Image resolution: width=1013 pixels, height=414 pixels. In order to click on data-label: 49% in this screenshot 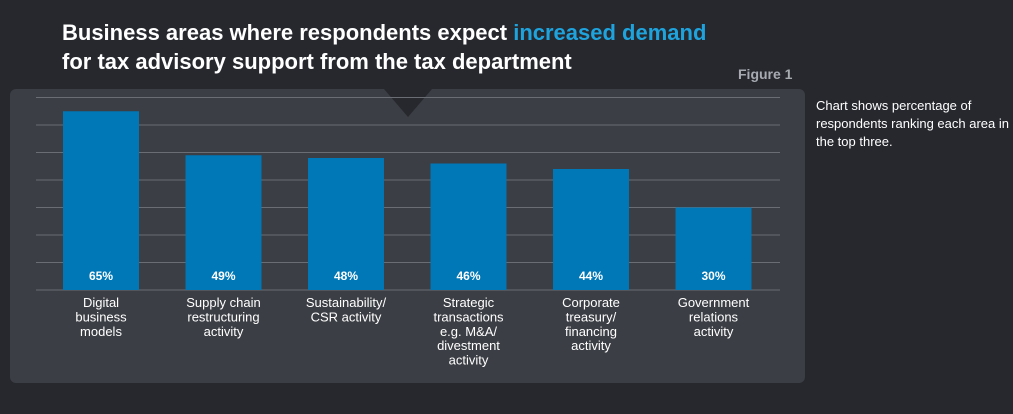, I will do `click(223, 276)`.